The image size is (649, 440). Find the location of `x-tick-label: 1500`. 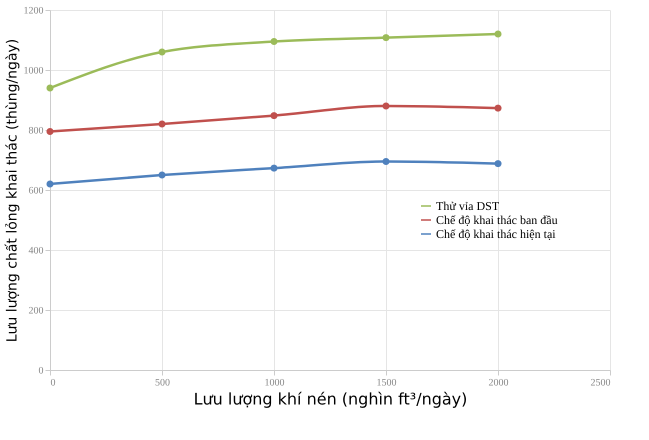

x-tick-label: 1500 is located at coordinates (386, 383).